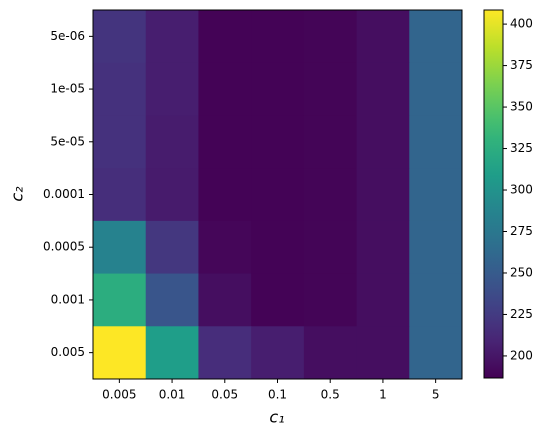 Image resolution: width=551 pixels, height=441 pixels. I want to click on colorbar-tick-label: 375, so click(521, 65).